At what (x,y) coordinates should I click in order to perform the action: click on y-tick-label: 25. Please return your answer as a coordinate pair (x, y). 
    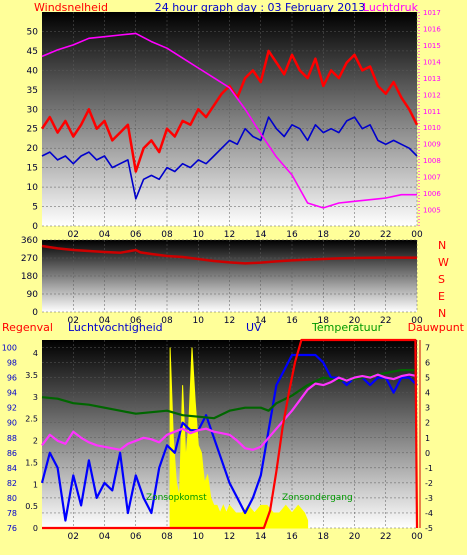
    Looking at the image, I should click on (32, 130).